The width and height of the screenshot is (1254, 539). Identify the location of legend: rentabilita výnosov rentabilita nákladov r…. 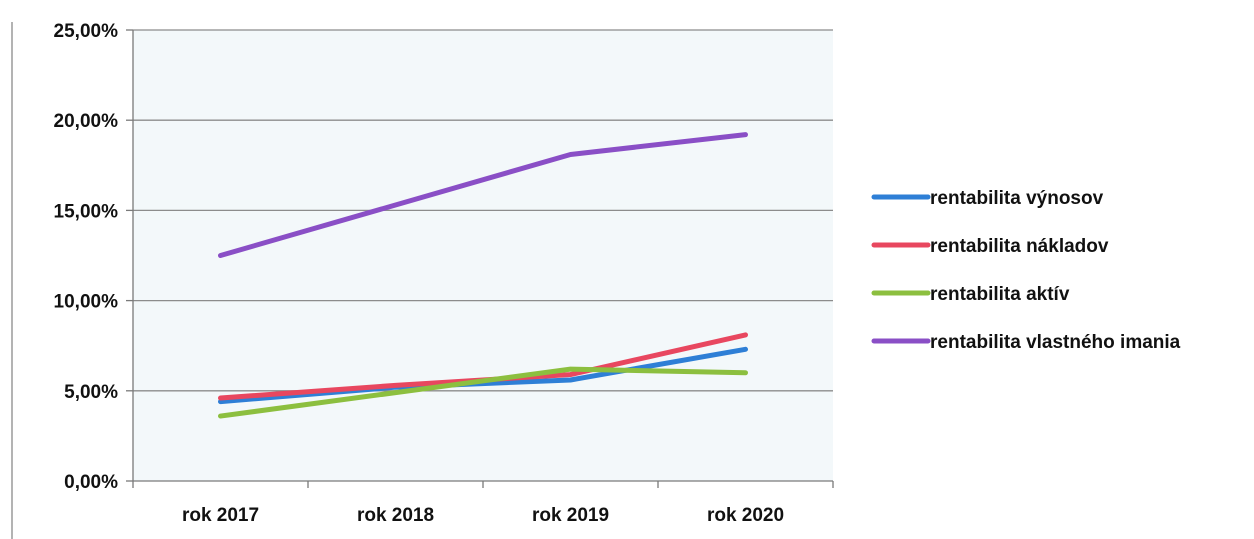
(1026, 270).